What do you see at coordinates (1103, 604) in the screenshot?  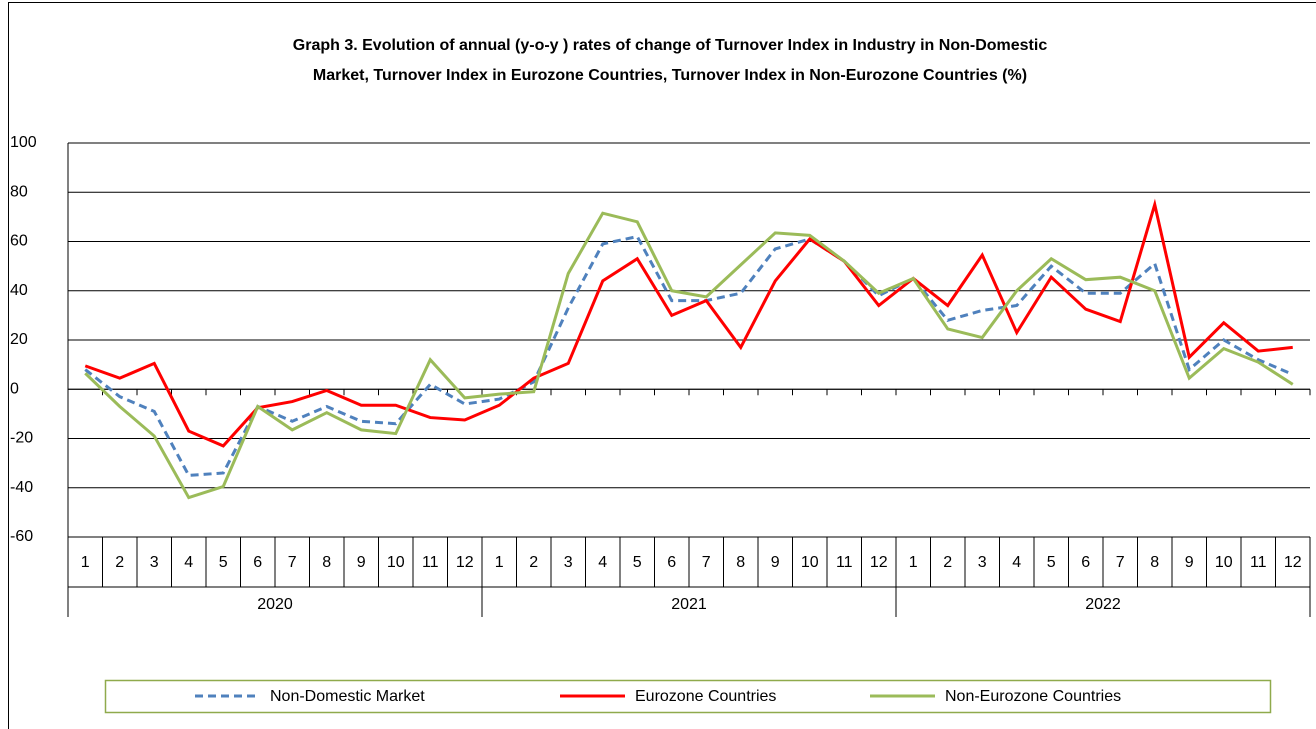 I see `year-label: 2022` at bounding box center [1103, 604].